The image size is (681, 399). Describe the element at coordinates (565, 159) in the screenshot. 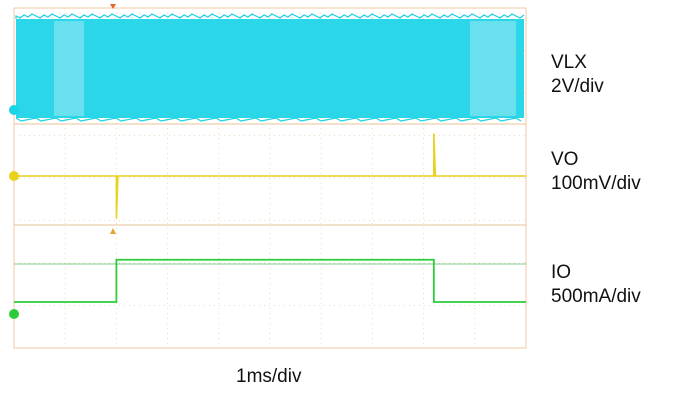

I see `vo-channel-name: VO` at that location.